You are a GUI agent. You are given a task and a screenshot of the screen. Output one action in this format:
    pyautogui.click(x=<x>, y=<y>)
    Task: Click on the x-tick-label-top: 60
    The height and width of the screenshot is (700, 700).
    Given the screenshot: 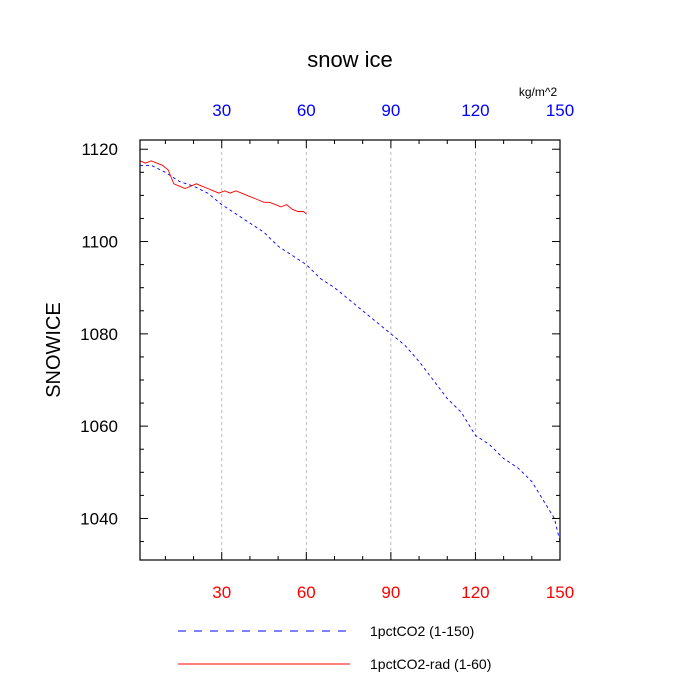 What is the action you would take?
    pyautogui.click(x=306, y=110)
    